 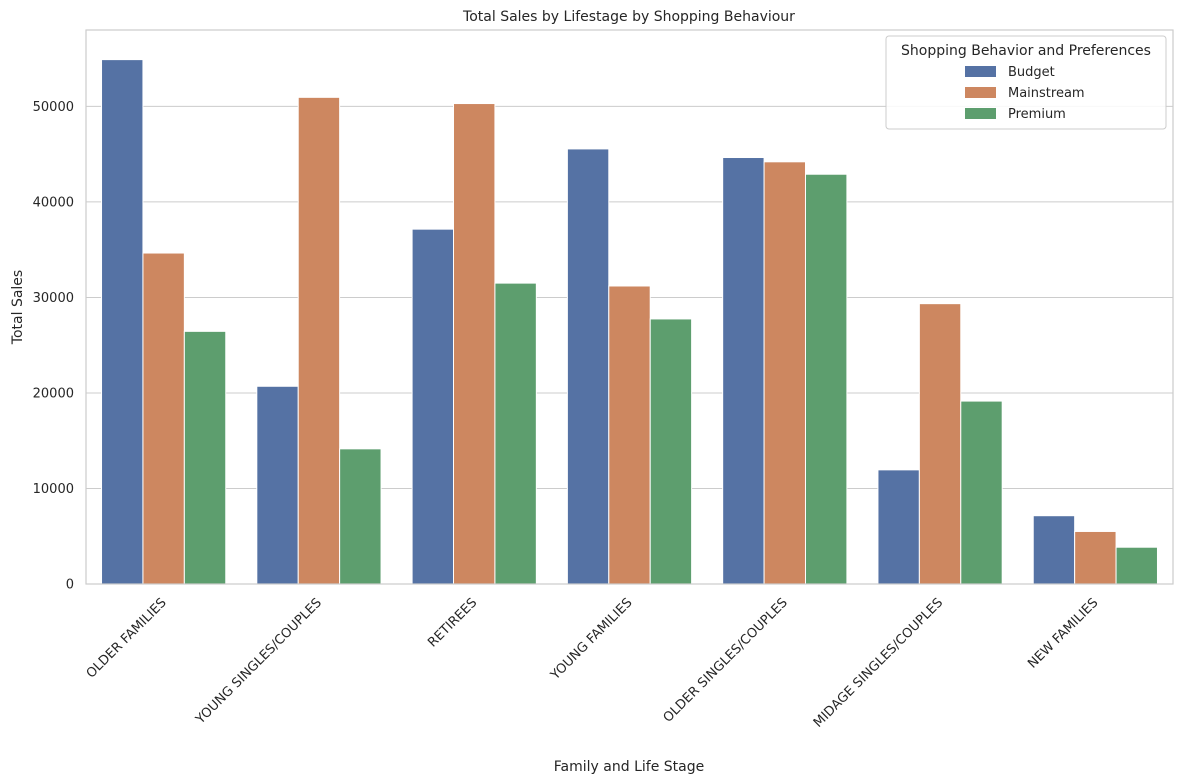 What do you see at coordinates (452, 622) in the screenshot?
I see `x-tick-label: RETIREES` at bounding box center [452, 622].